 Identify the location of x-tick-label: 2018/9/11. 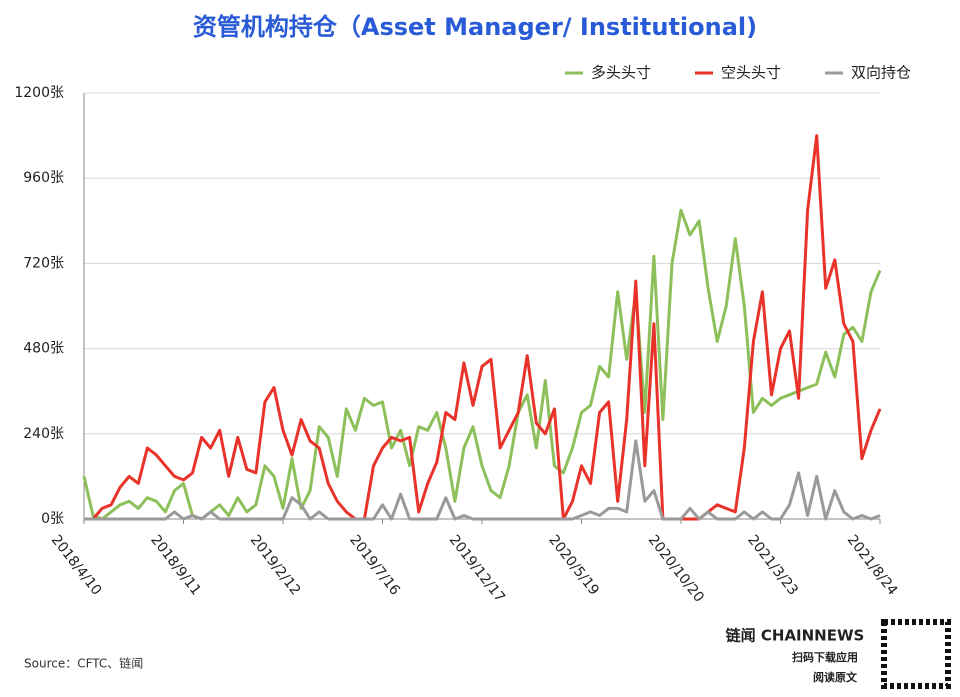
(175, 565).